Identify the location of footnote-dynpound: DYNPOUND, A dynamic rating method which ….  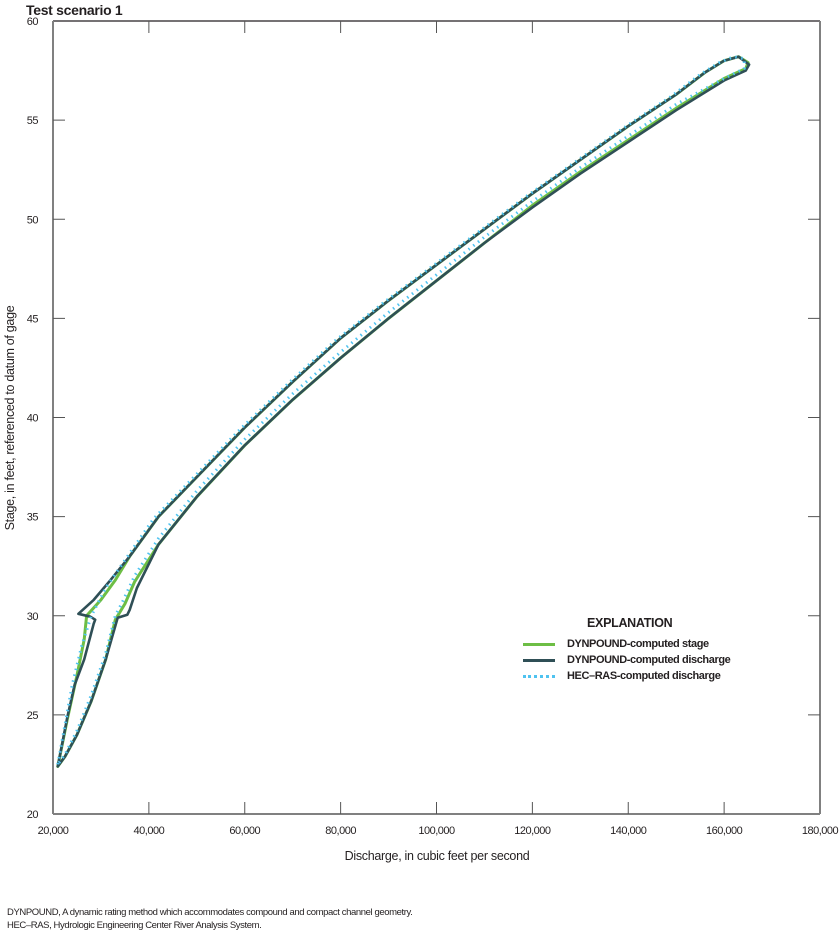
(210, 912).